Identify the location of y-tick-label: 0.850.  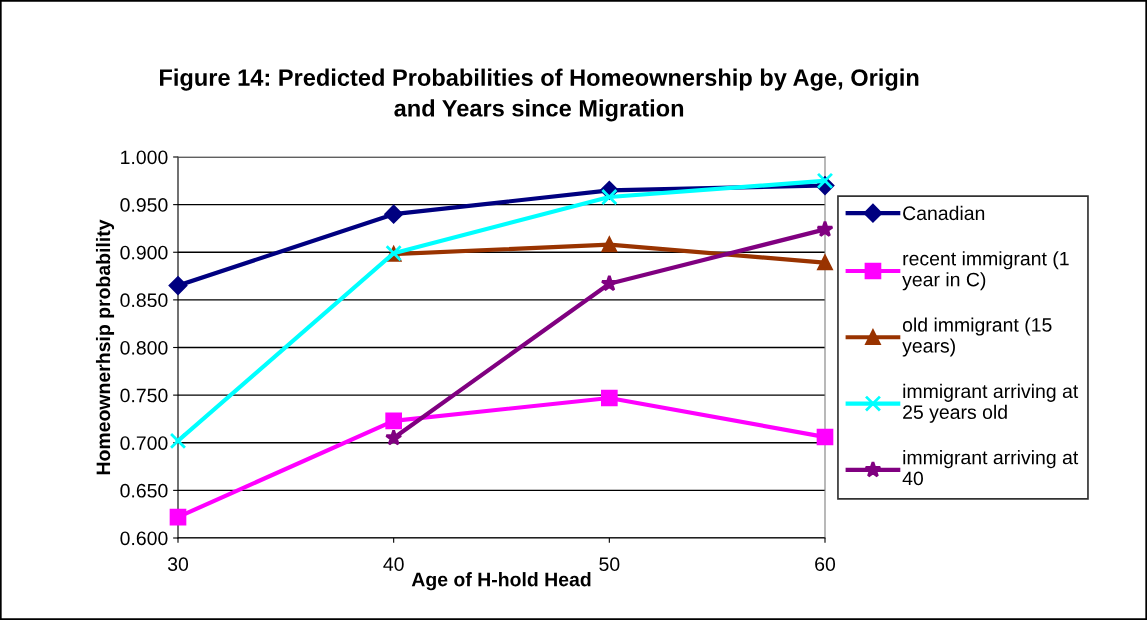
(144, 300).